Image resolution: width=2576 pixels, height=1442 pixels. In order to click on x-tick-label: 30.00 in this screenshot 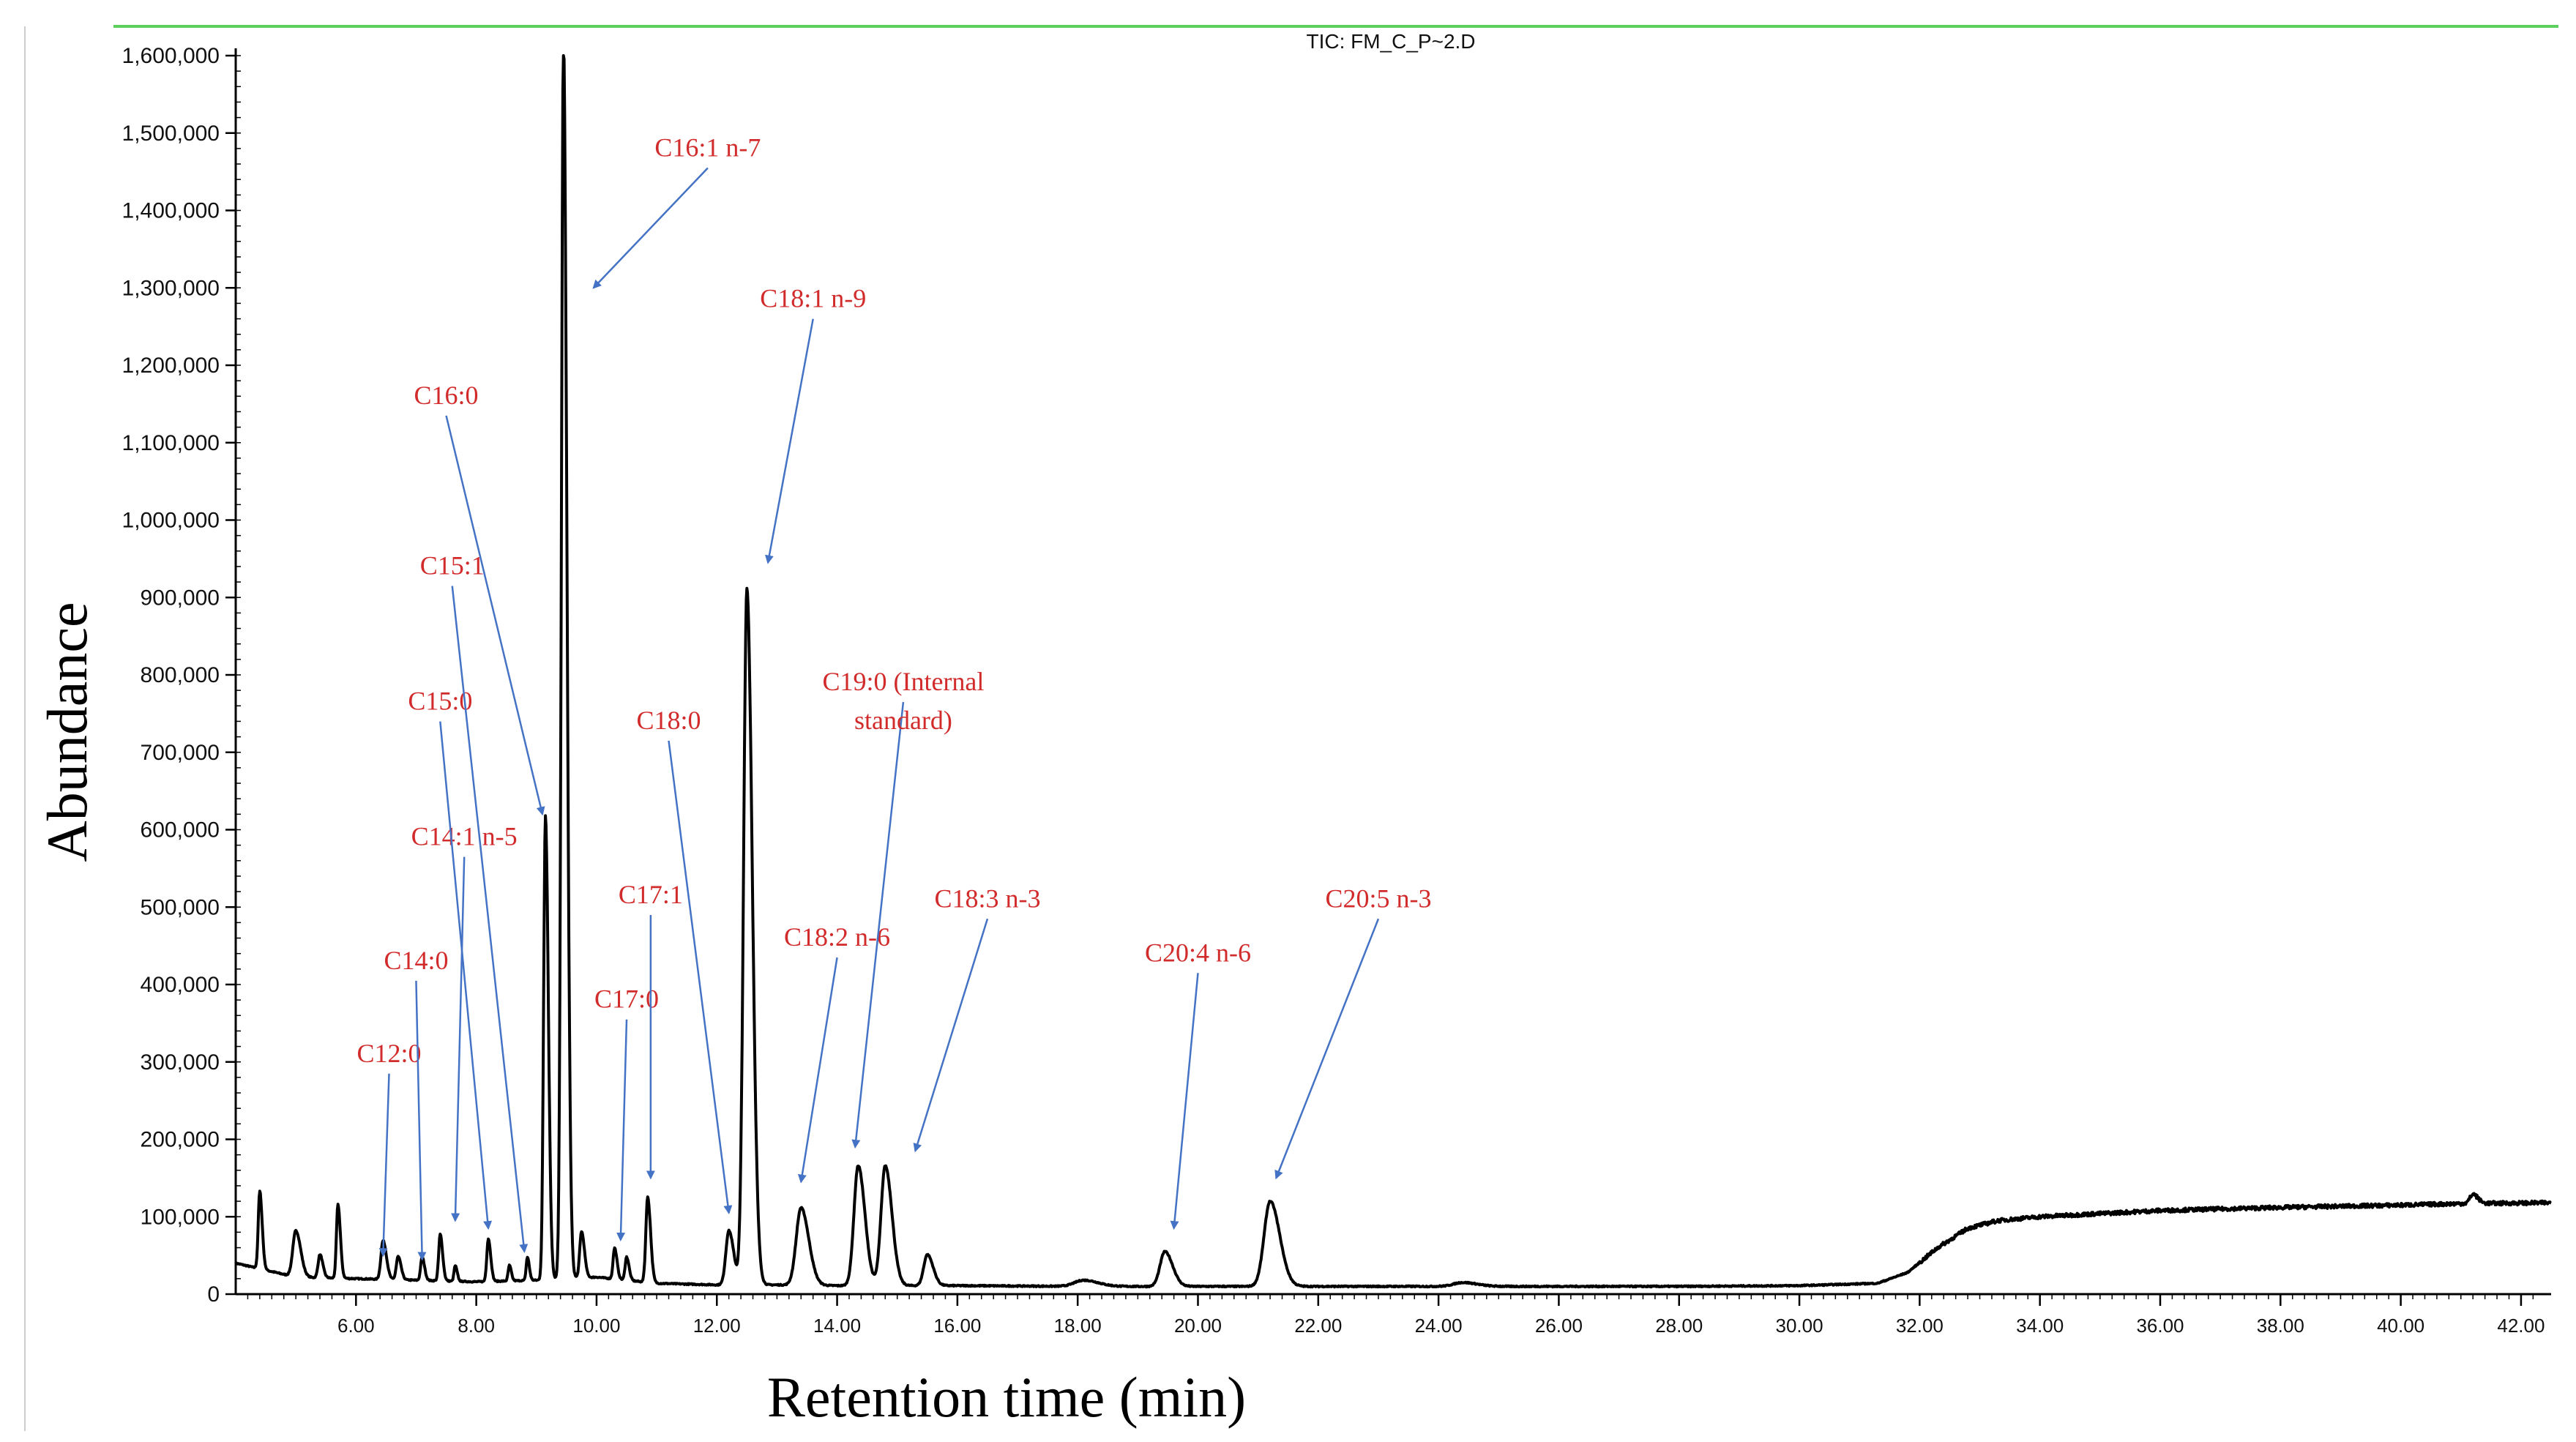, I will do `click(1799, 1326)`.